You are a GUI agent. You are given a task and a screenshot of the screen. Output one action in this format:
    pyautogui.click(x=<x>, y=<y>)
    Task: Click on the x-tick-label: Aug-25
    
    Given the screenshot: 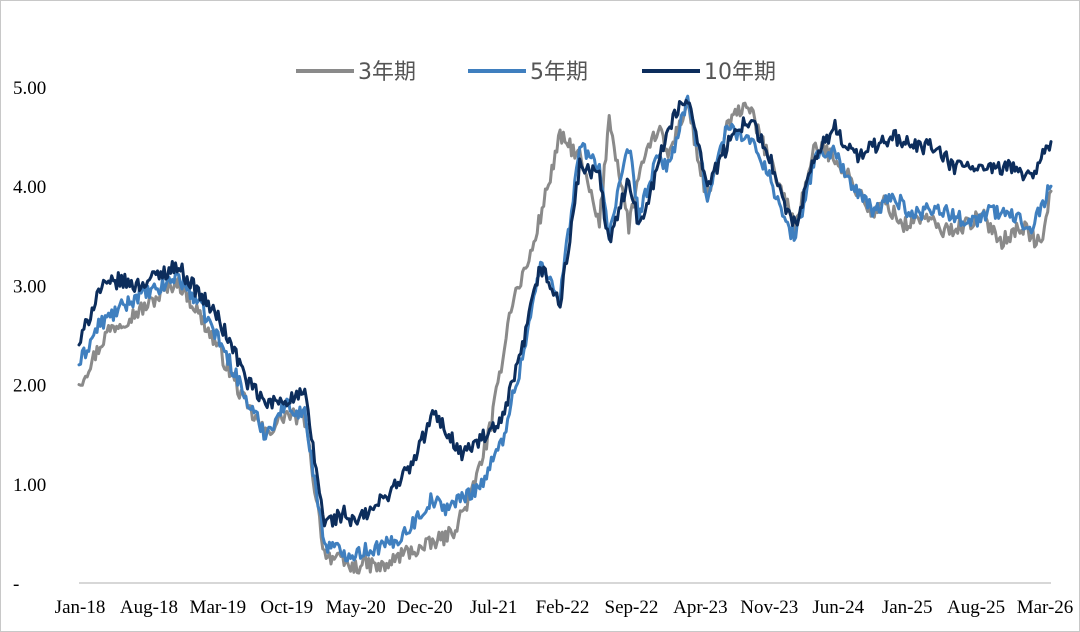 What is the action you would take?
    pyautogui.click(x=976, y=607)
    